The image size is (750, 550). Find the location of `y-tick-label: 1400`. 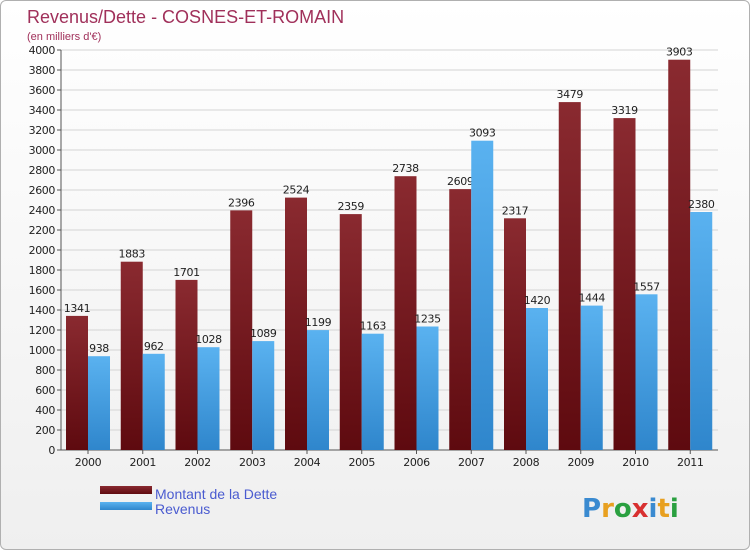

y-tick-label: 1400 is located at coordinates (42, 310).